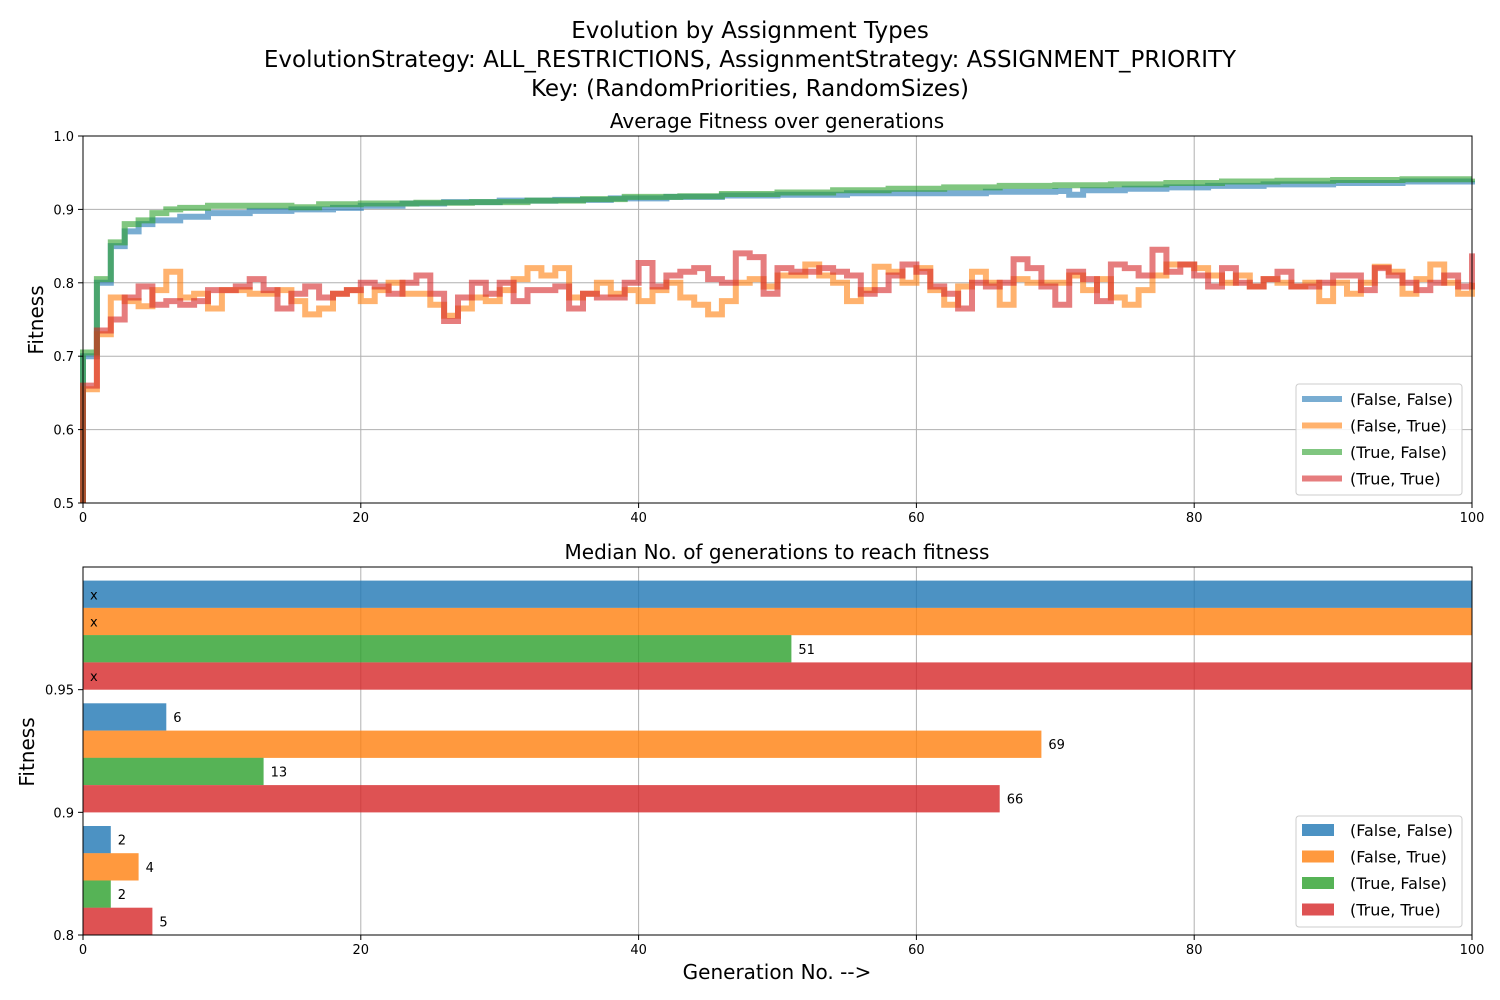 This screenshot has width=1500, height=1000. Describe the element at coordinates (63, 137) in the screenshot. I see `top-y-tick-label: 1.0` at that location.